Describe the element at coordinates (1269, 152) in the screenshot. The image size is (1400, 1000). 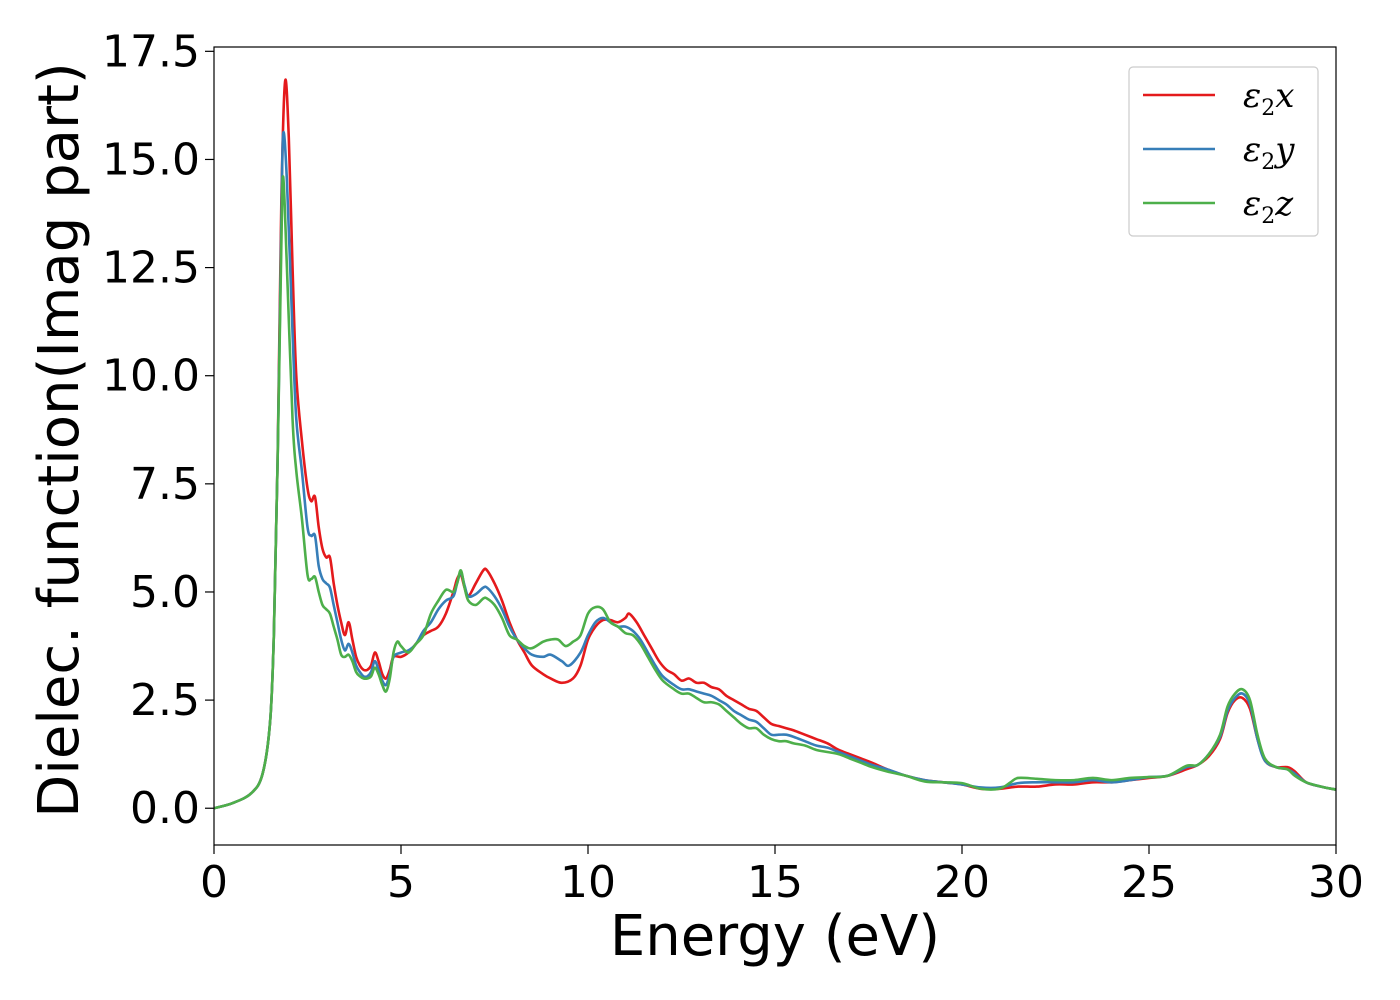
I see `legend-label-y: ε2y` at that location.